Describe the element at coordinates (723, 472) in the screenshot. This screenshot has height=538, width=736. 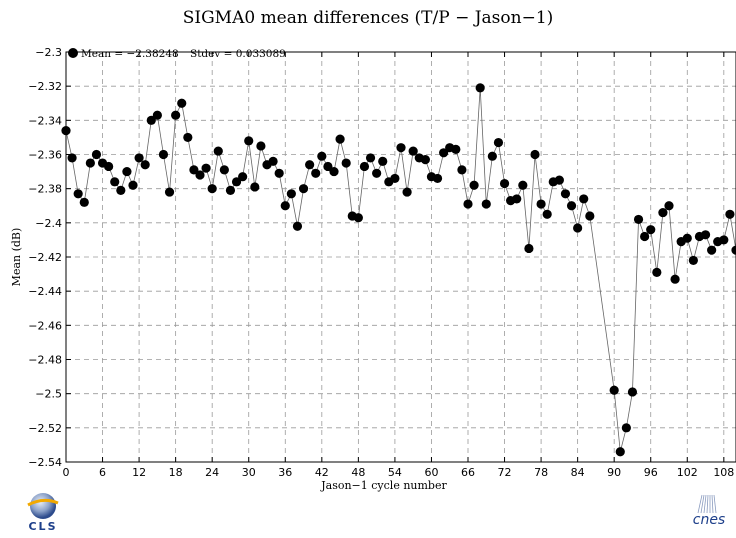
I see `x-tick-label: 108` at that location.